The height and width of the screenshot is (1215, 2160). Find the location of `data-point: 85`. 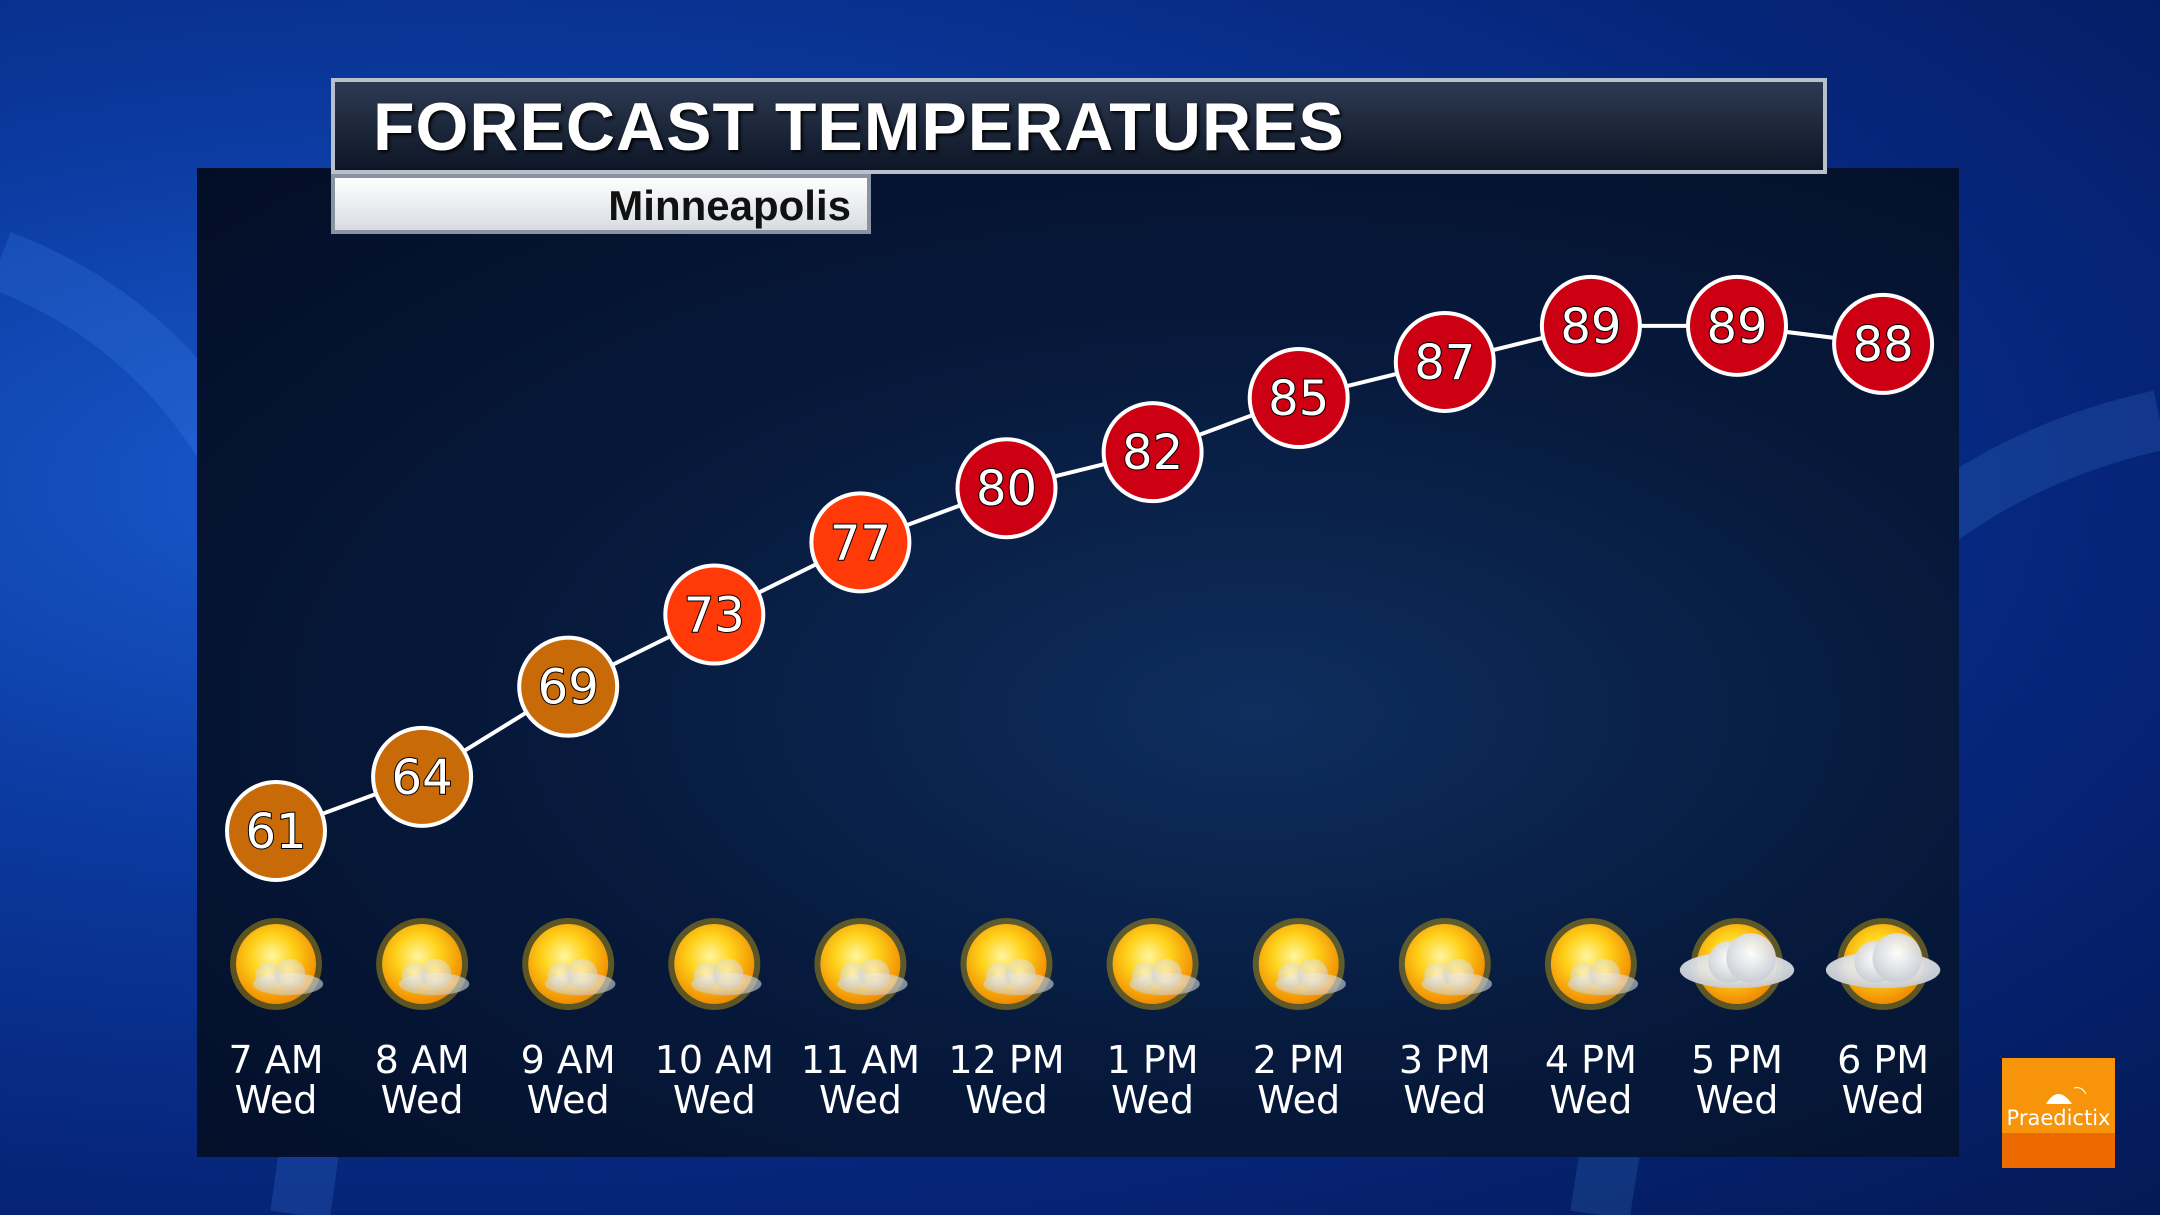

data-point: 85 is located at coordinates (1298, 398).